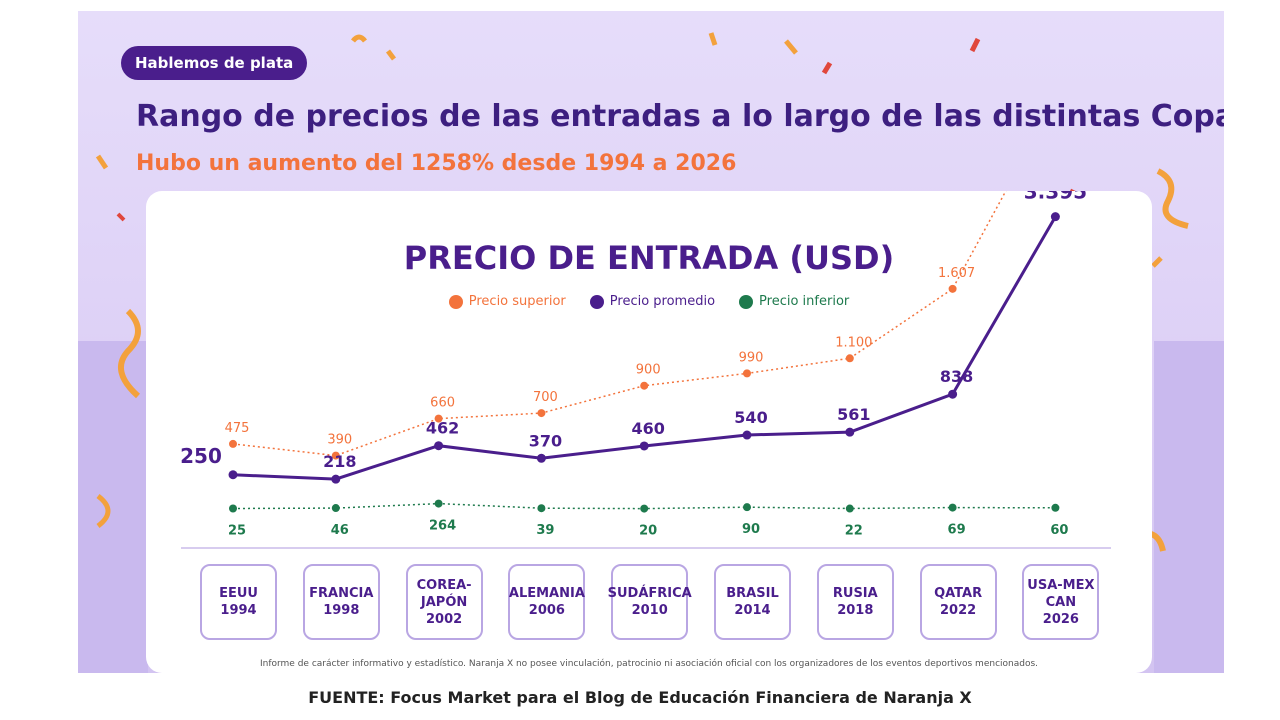  What do you see at coordinates (853, 342) in the screenshot?
I see `data-label-0-6: 1.100` at bounding box center [853, 342].